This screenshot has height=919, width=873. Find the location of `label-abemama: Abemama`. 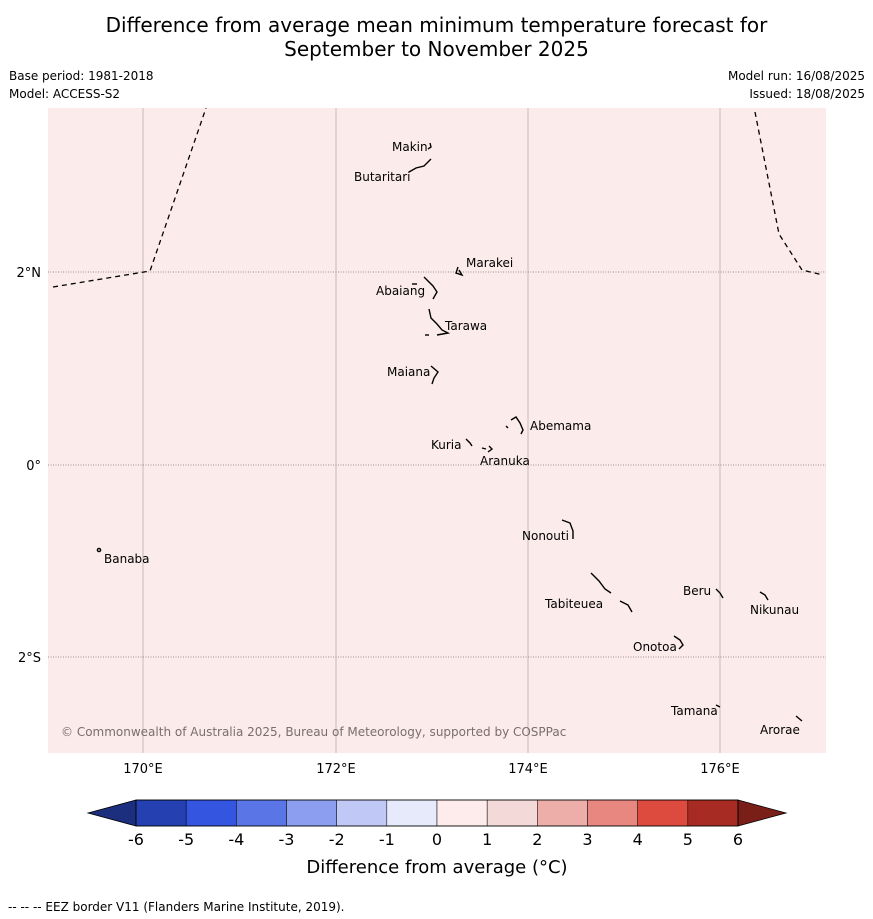

label-abemama: Abemama is located at coordinates (560, 426).